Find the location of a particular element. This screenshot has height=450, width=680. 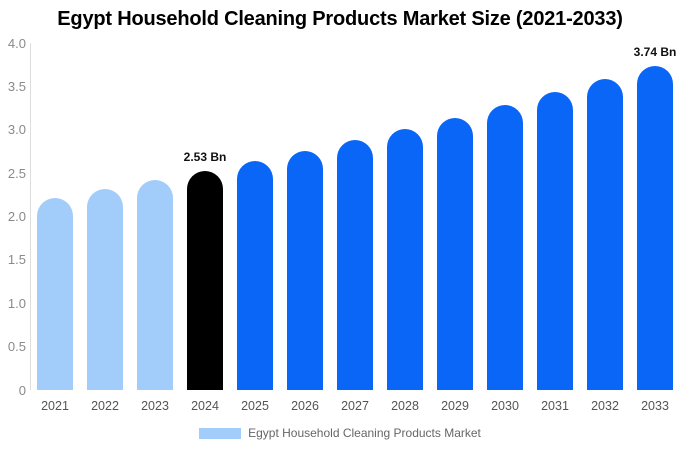

x-axis-tick-label: 2024 is located at coordinates (205, 406).